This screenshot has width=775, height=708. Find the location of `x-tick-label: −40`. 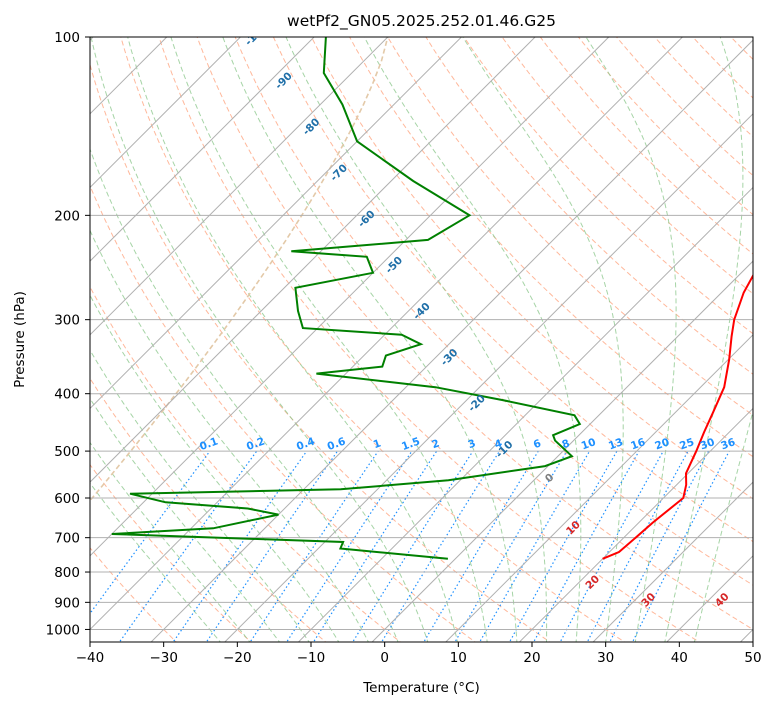

x-tick-label: −40 is located at coordinates (90, 658).